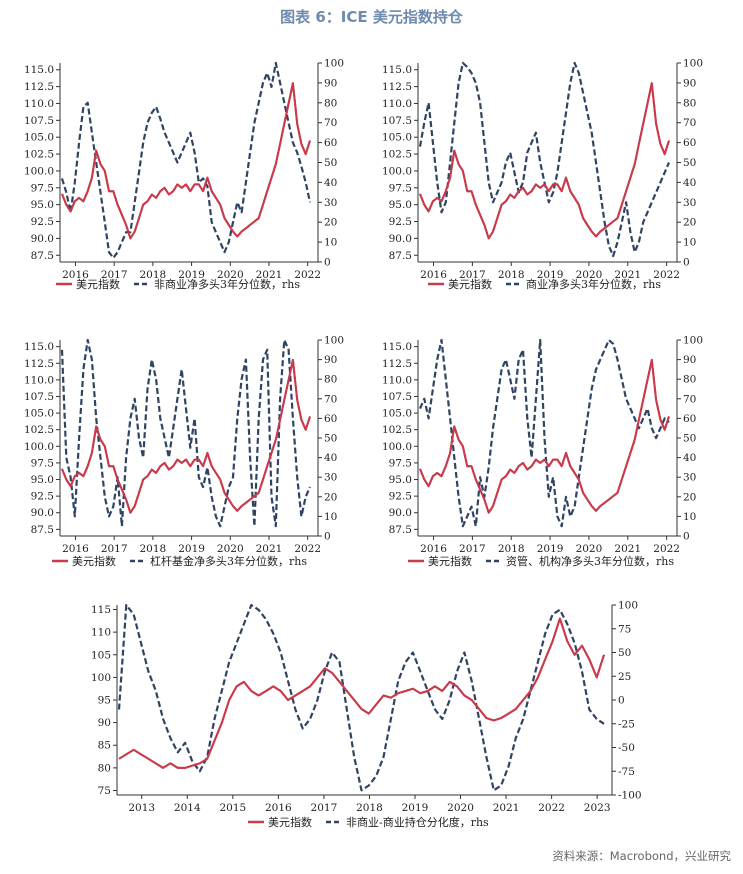  I want to click on y-right-tick-label: 20, so click(689, 223).